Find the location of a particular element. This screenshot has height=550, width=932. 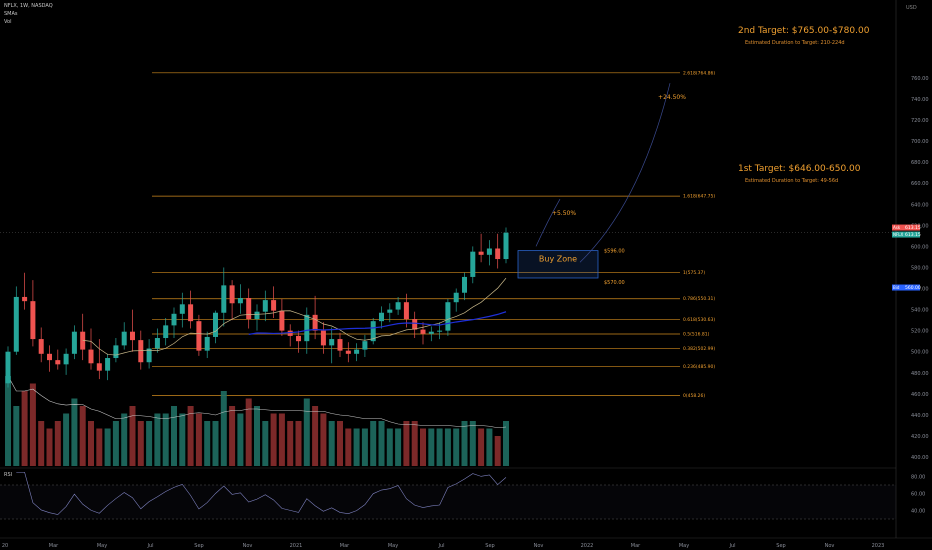

y-tick-label: 520.00 is located at coordinates (920, 332).